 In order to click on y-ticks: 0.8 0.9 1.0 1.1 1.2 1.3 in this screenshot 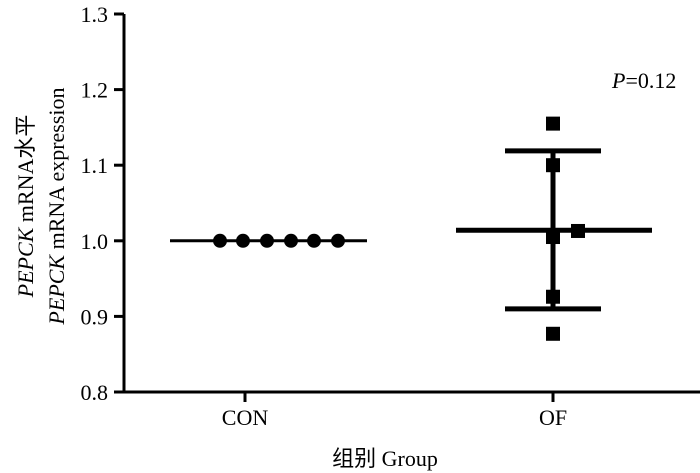, I will do `click(102, 203)`.